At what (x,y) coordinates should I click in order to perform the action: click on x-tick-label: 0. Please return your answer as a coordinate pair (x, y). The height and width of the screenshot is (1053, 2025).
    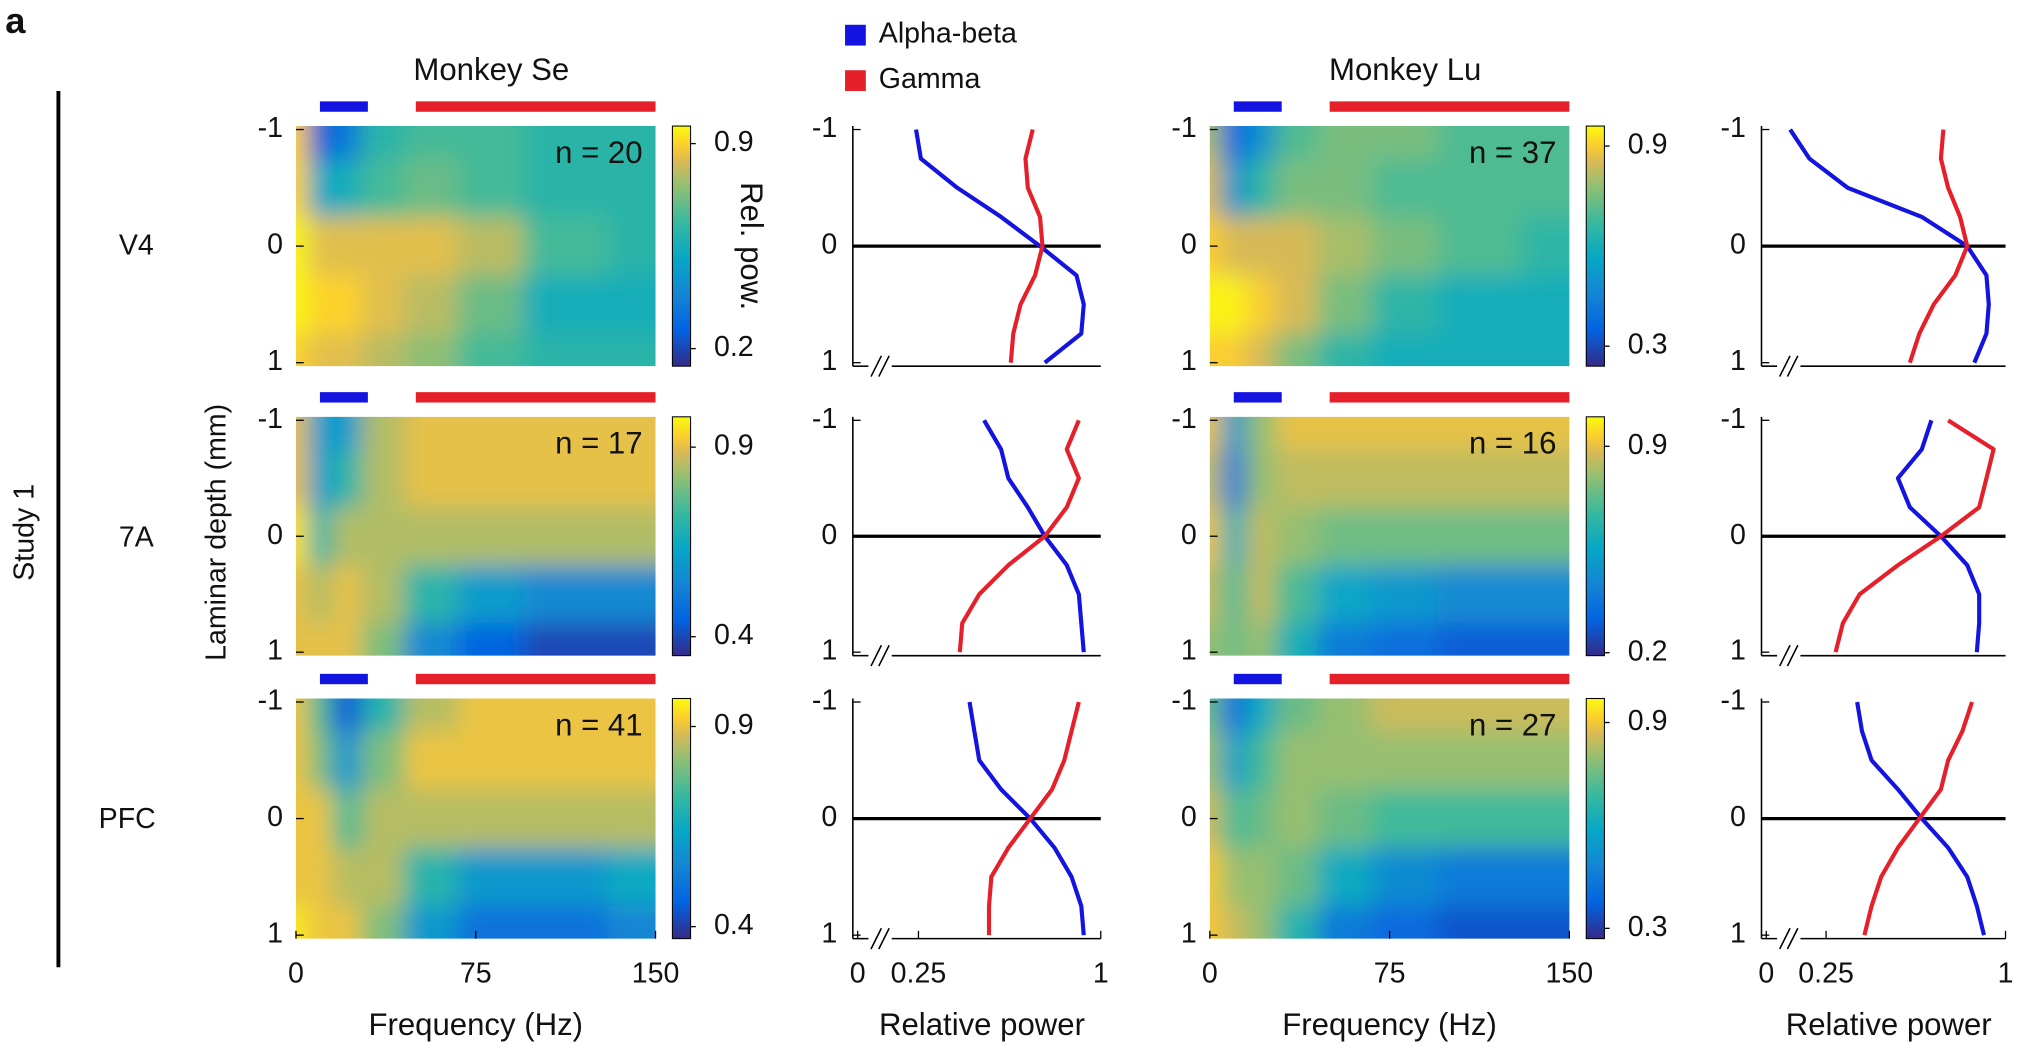
    Looking at the image, I should click on (296, 974).